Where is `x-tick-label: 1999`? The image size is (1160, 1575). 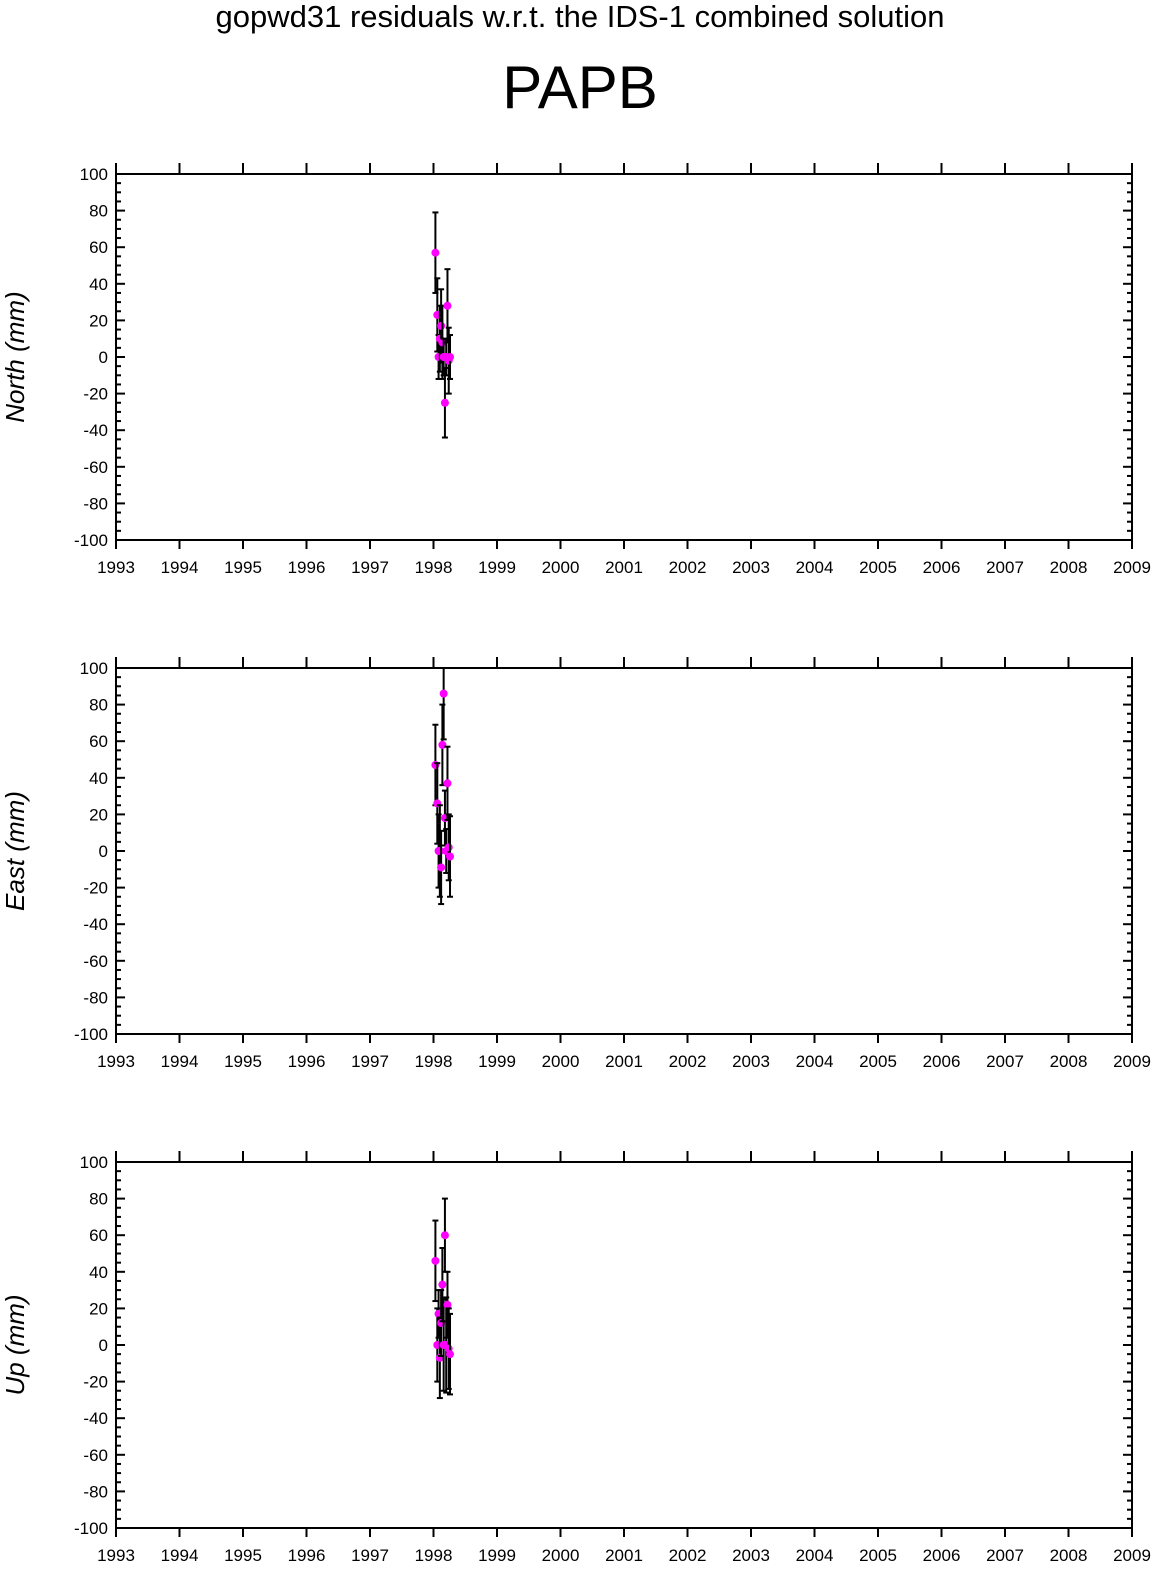 x-tick-label: 1999 is located at coordinates (497, 1061).